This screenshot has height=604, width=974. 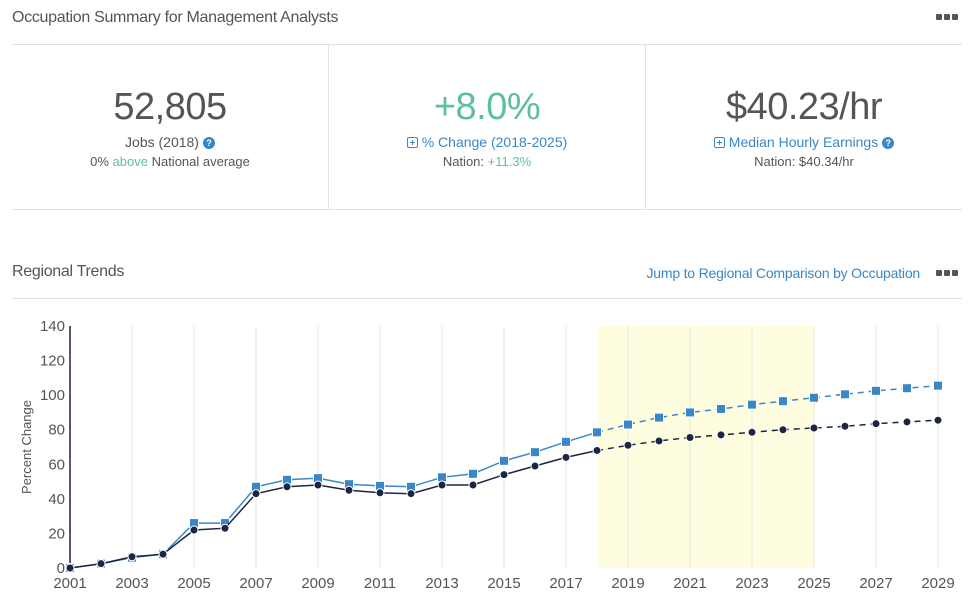 I want to click on jobs-sub-highlight: above, so click(x=130, y=161).